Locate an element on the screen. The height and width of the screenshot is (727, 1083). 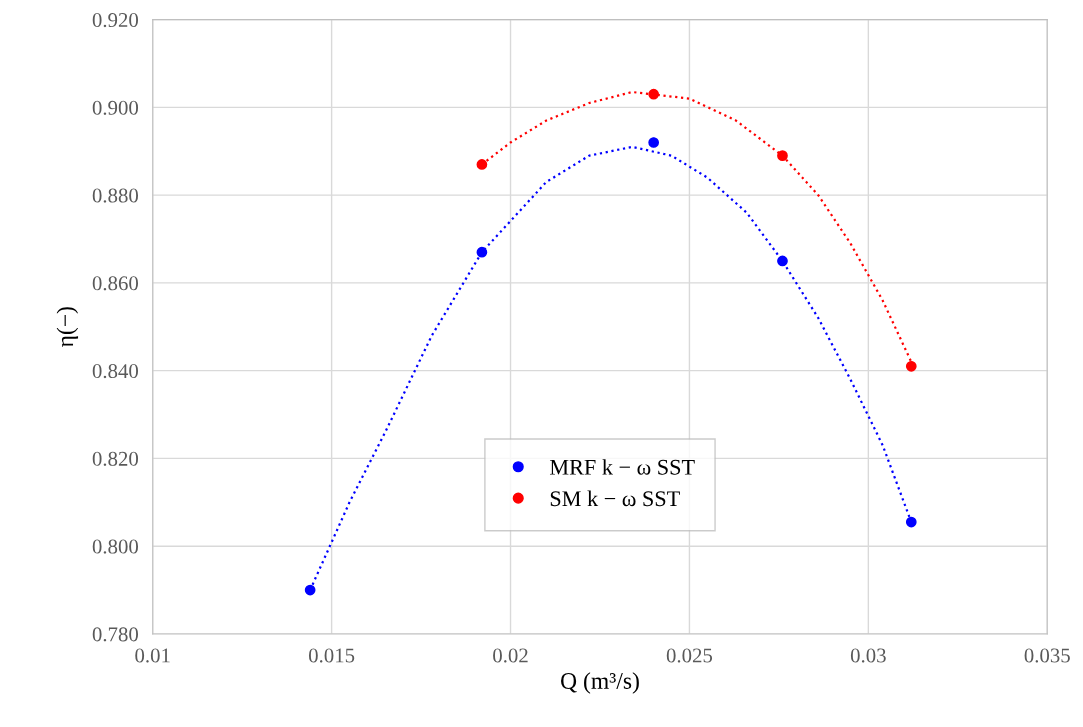
y-tick-label: 0.880 is located at coordinates (115, 195).